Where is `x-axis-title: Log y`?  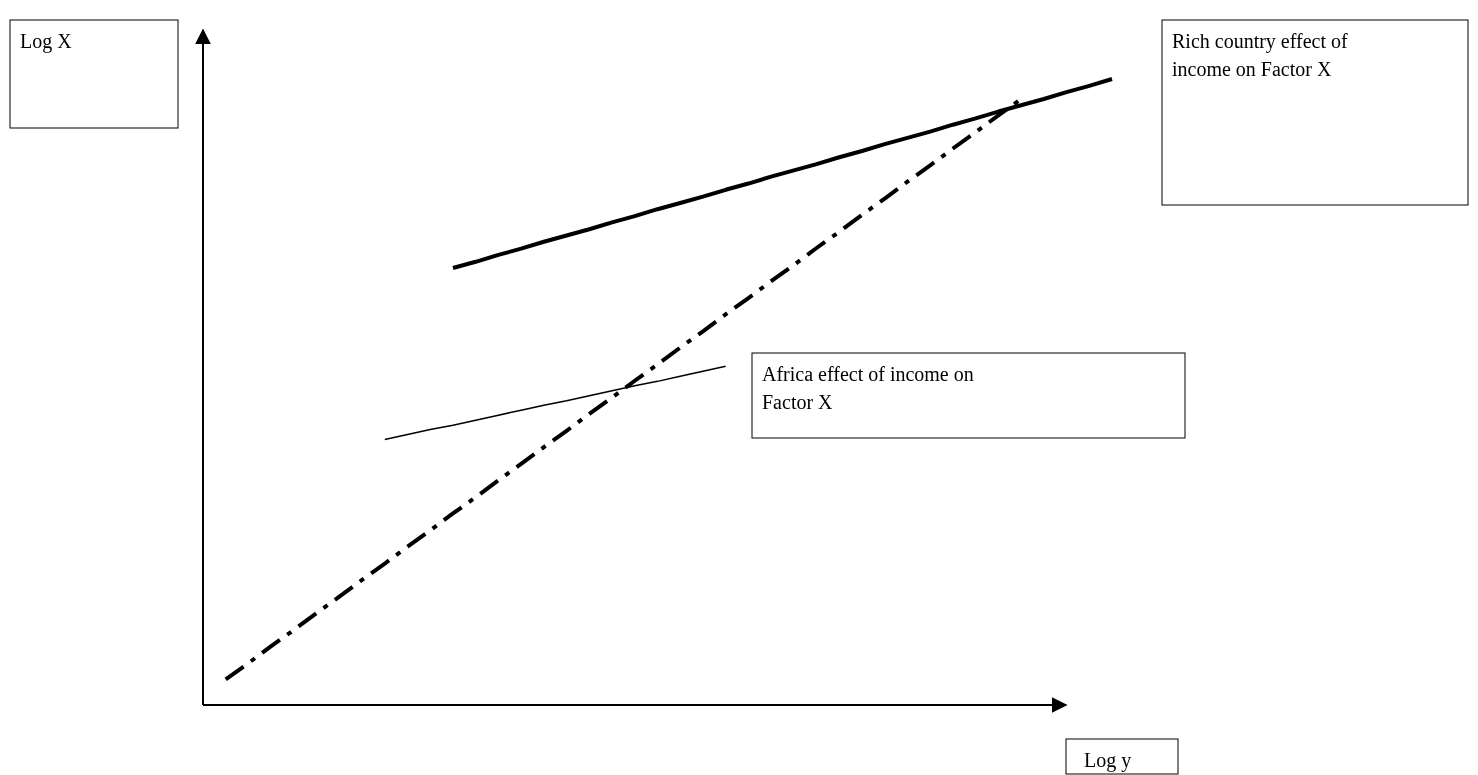 x-axis-title: Log y is located at coordinates (1108, 760).